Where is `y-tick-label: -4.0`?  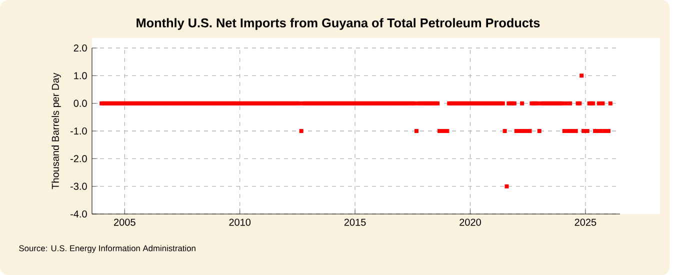 y-tick-label: -4.0 is located at coordinates (78, 214).